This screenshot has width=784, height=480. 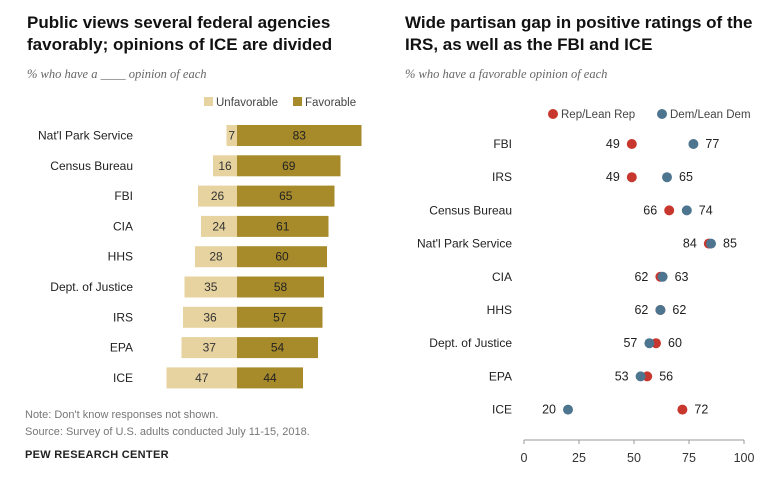 I want to click on bar-unfavorable-hhs, so click(x=216, y=257).